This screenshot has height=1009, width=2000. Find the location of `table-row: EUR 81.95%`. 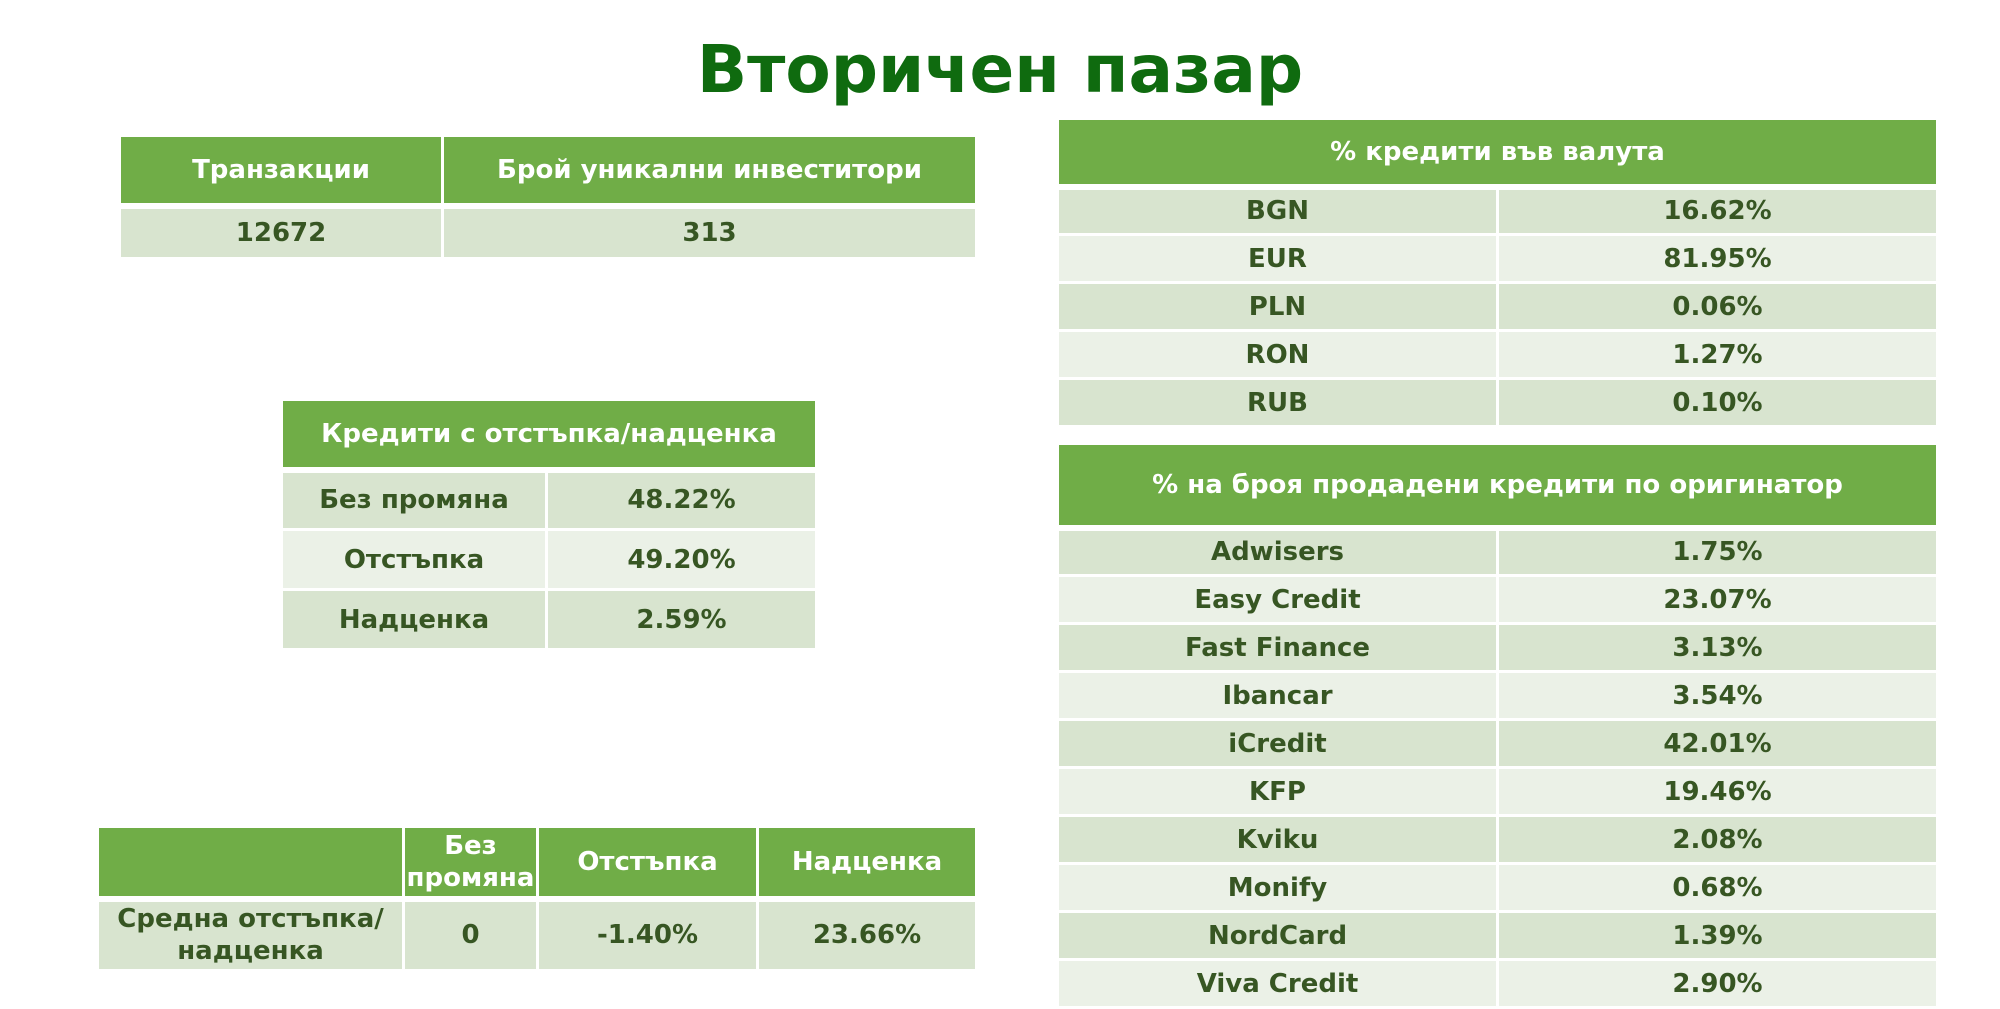

table-row: EUR 81.95% is located at coordinates (1497, 258).